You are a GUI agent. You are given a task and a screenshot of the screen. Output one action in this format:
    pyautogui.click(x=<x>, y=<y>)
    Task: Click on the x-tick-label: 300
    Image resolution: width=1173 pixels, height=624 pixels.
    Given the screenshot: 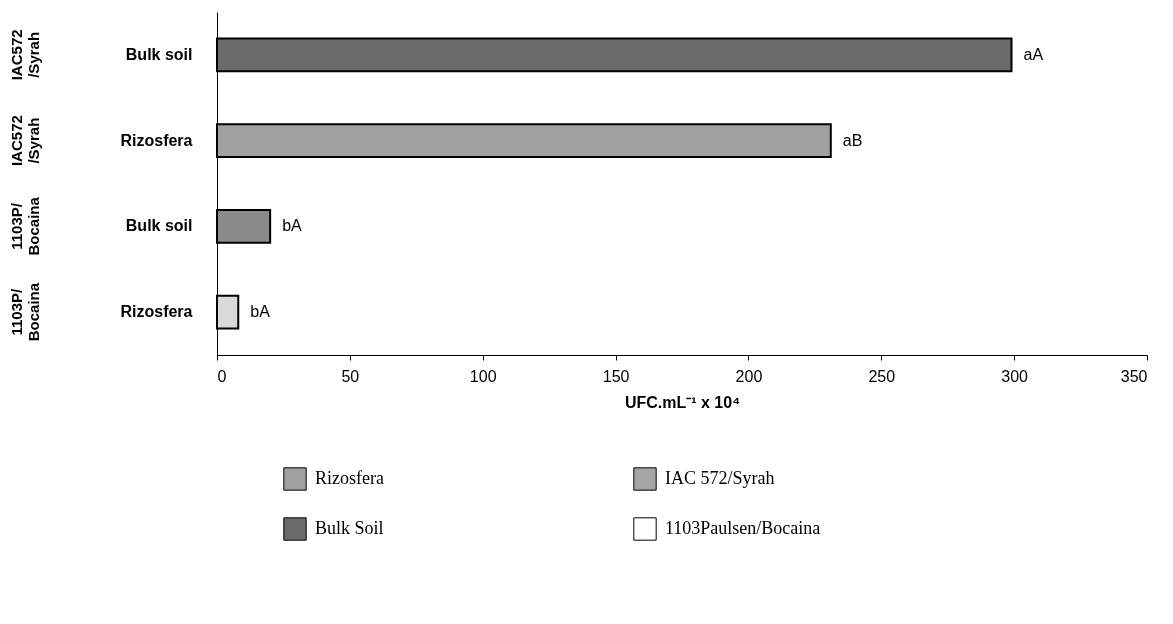 What is the action you would take?
    pyautogui.click(x=1015, y=376)
    